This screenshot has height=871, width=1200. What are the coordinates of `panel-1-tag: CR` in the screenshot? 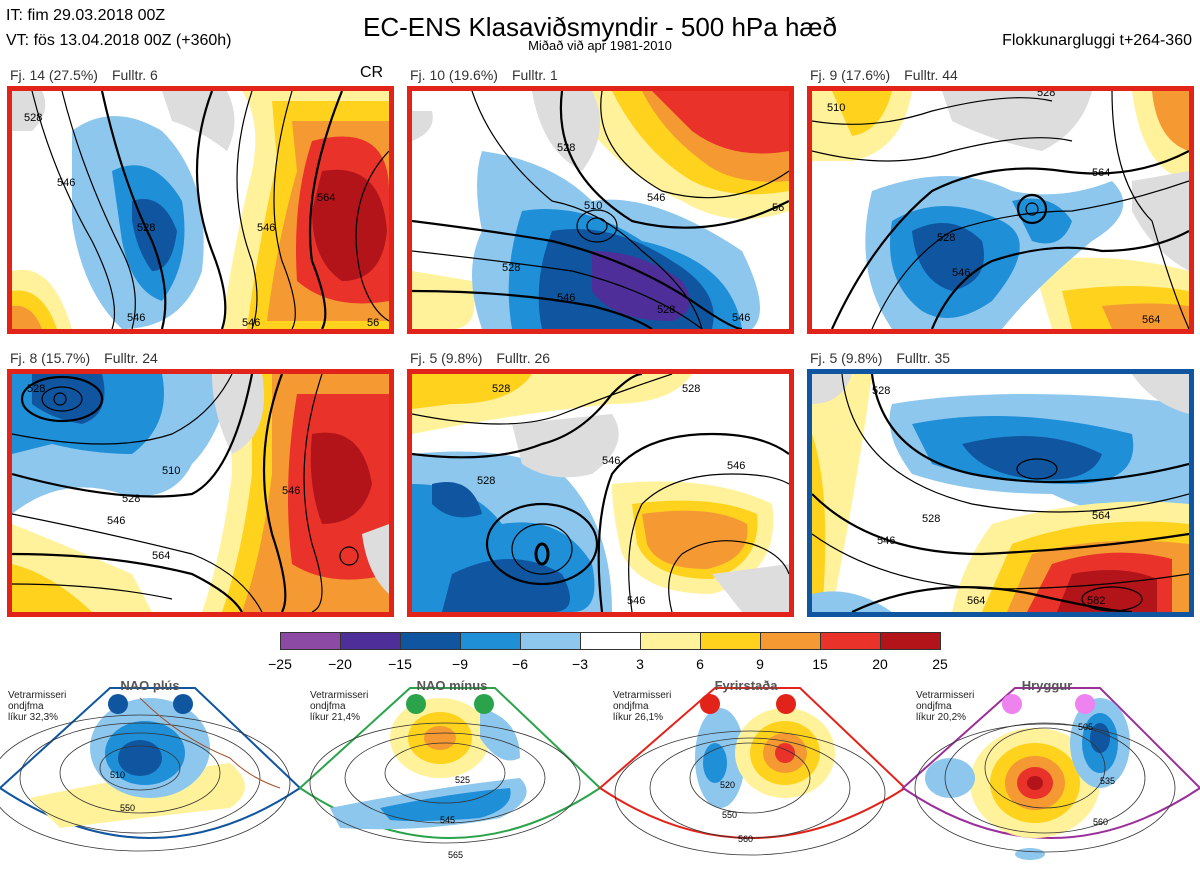 It's located at (372, 72).